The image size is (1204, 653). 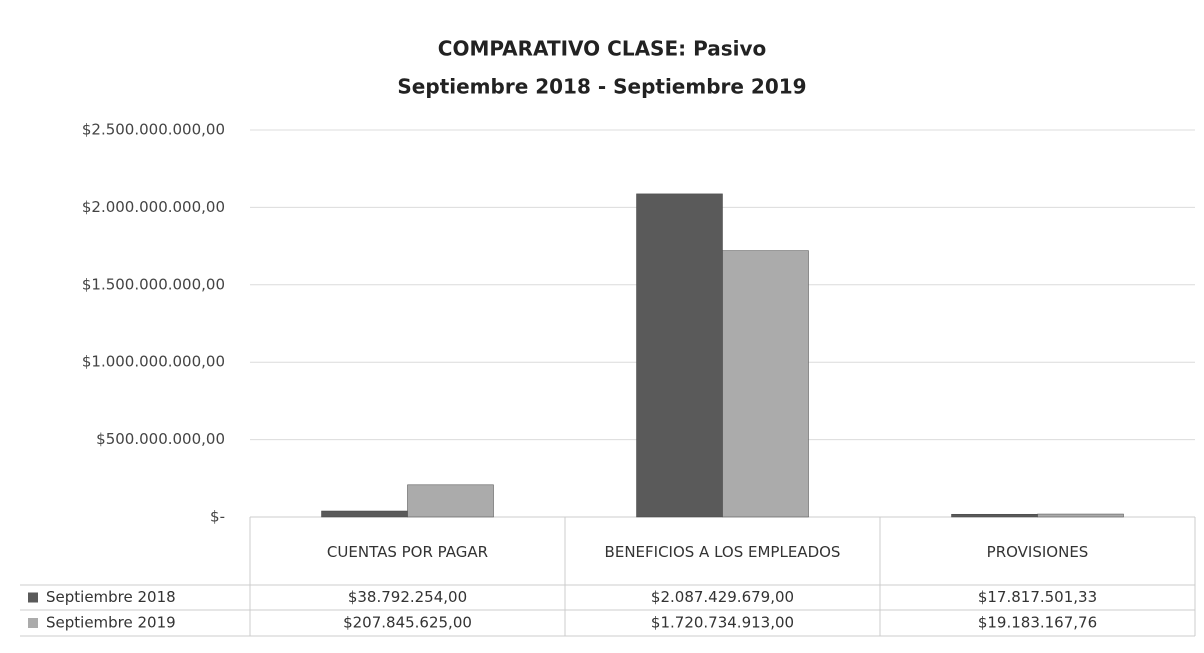 What do you see at coordinates (1037, 597) in the screenshot?
I see `data-table-cell: $17.817.501,33` at bounding box center [1037, 597].